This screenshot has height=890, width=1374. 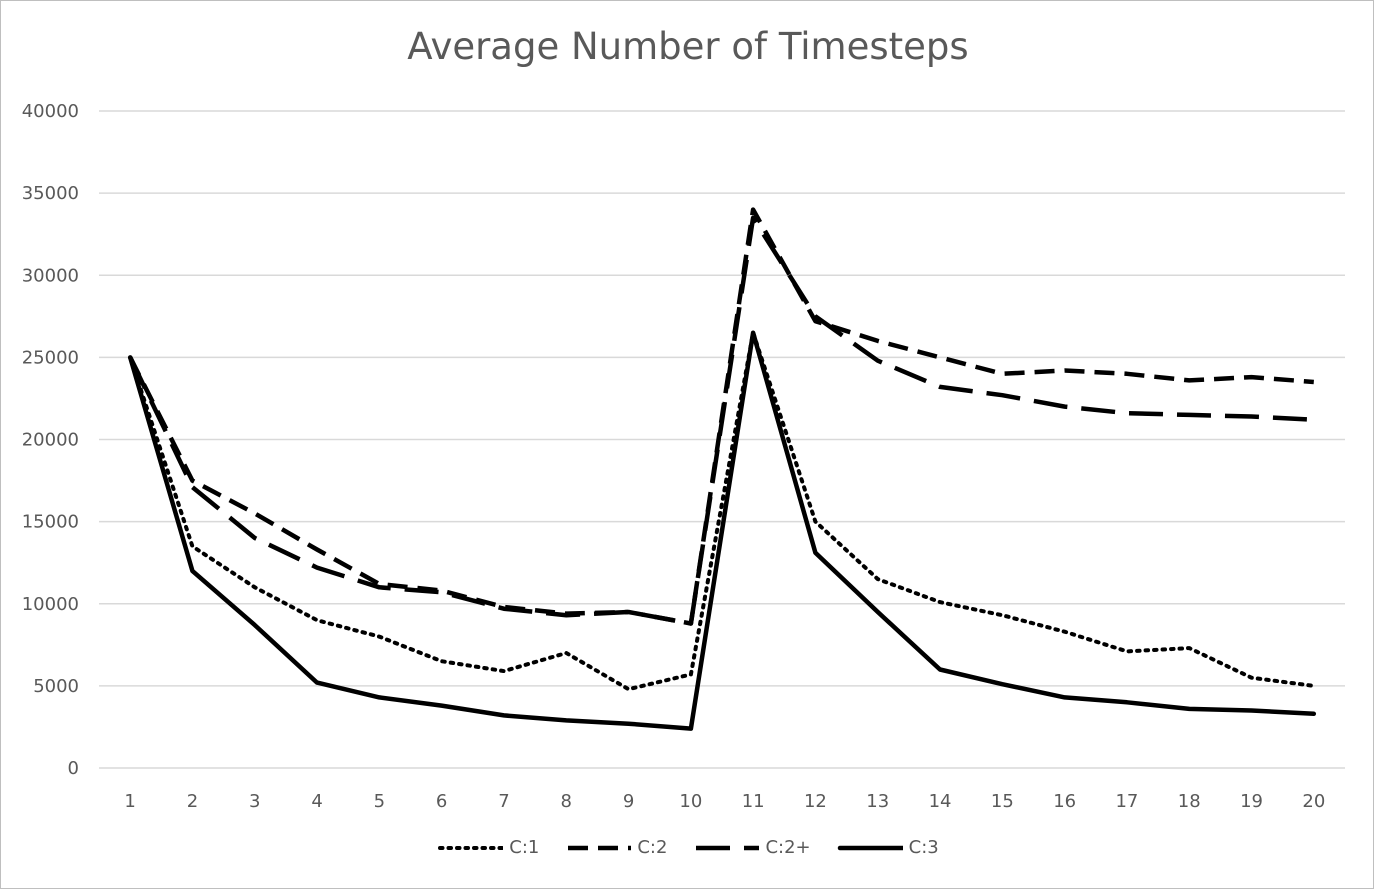 What do you see at coordinates (753, 801) in the screenshot?
I see `x-tick-label: 11` at bounding box center [753, 801].